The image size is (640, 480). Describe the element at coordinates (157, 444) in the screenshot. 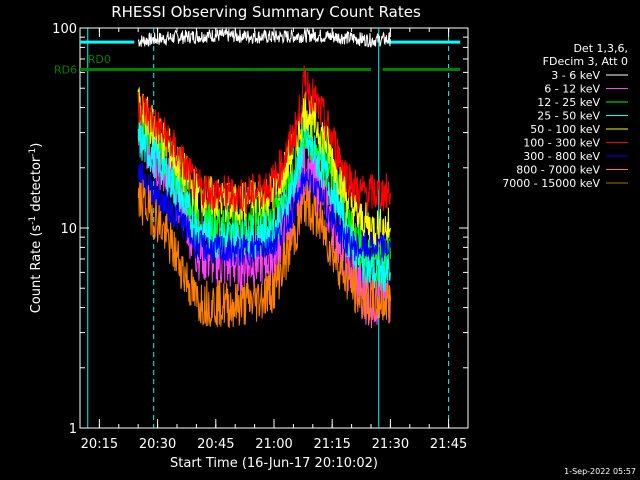

I see `x-tick-label-1: 20:30` at that location.